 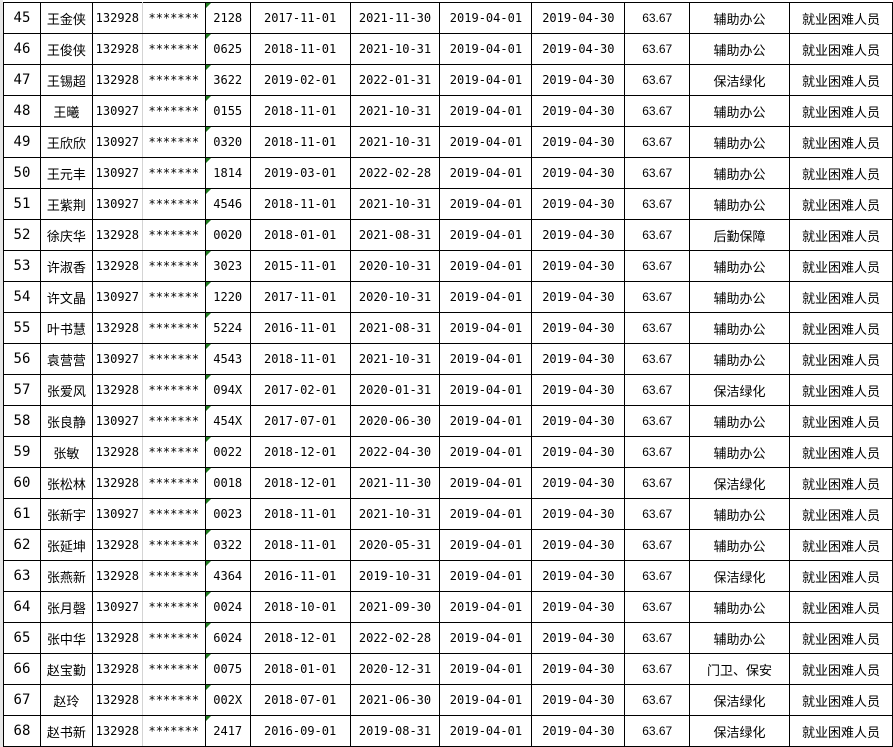 What do you see at coordinates (22, 142) in the screenshot?
I see `row-number: 49` at bounding box center [22, 142].